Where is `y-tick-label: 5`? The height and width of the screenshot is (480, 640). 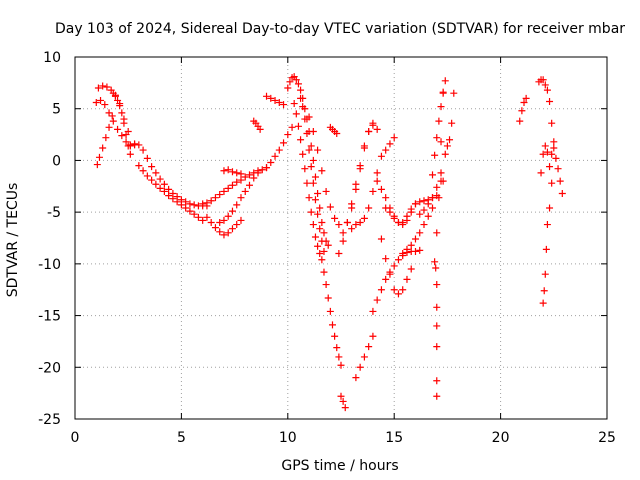 y-tick-label: 5 is located at coordinates (56, 110).